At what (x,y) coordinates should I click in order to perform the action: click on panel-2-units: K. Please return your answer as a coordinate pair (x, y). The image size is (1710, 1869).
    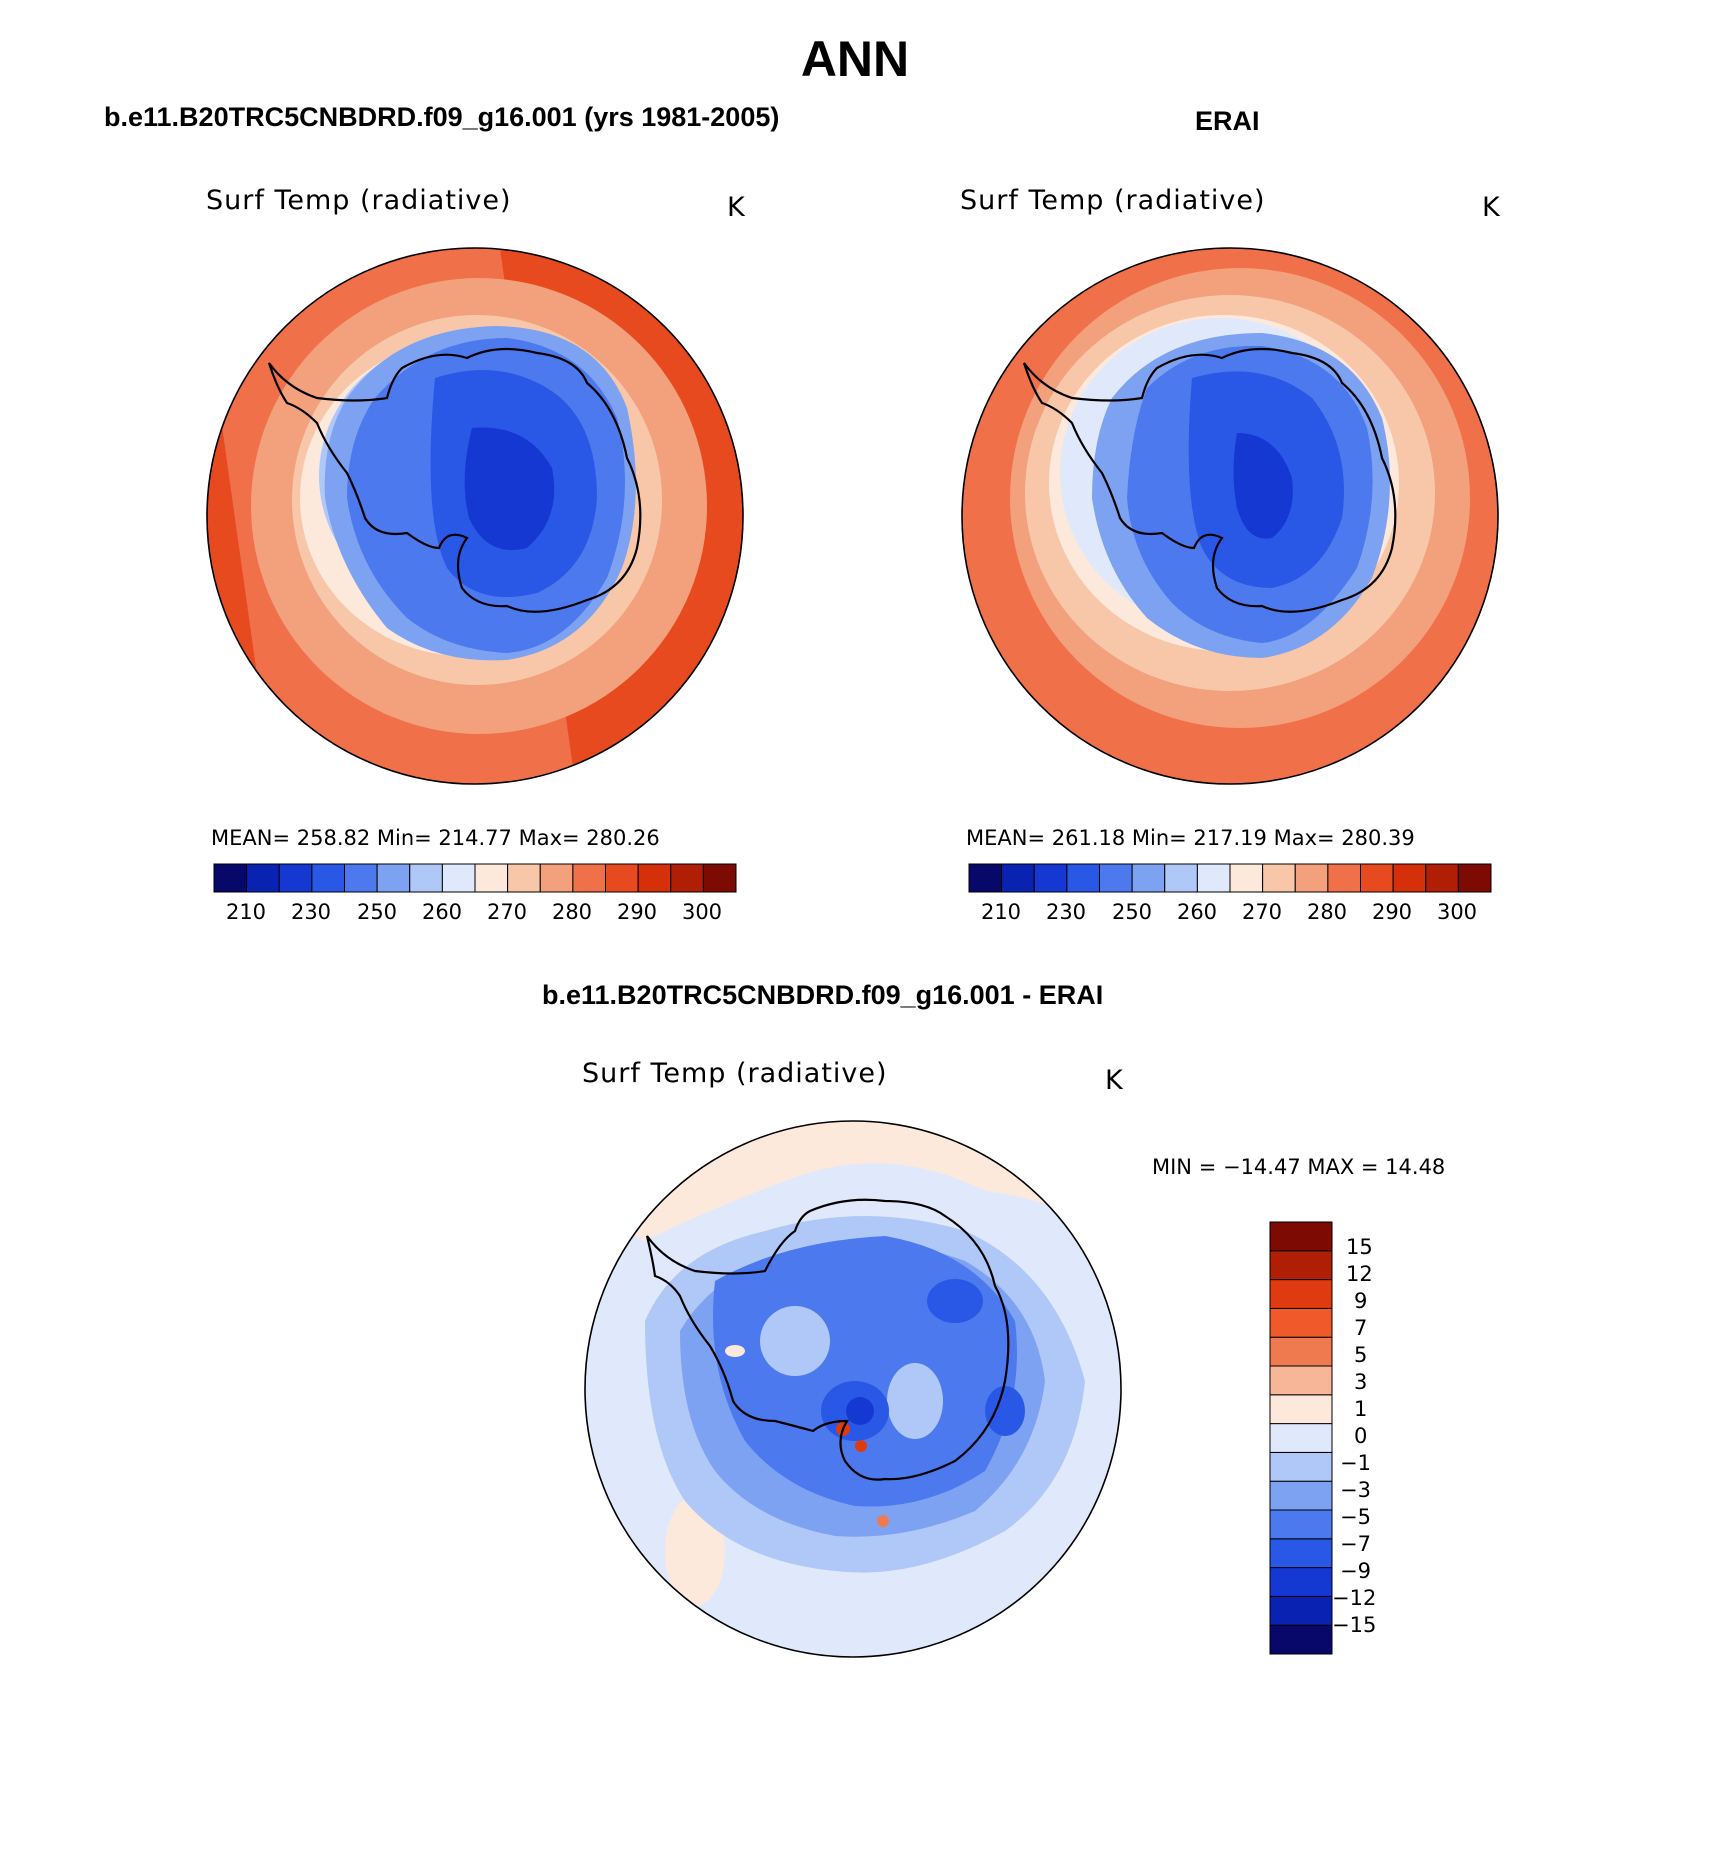
    Looking at the image, I should click on (1491, 207).